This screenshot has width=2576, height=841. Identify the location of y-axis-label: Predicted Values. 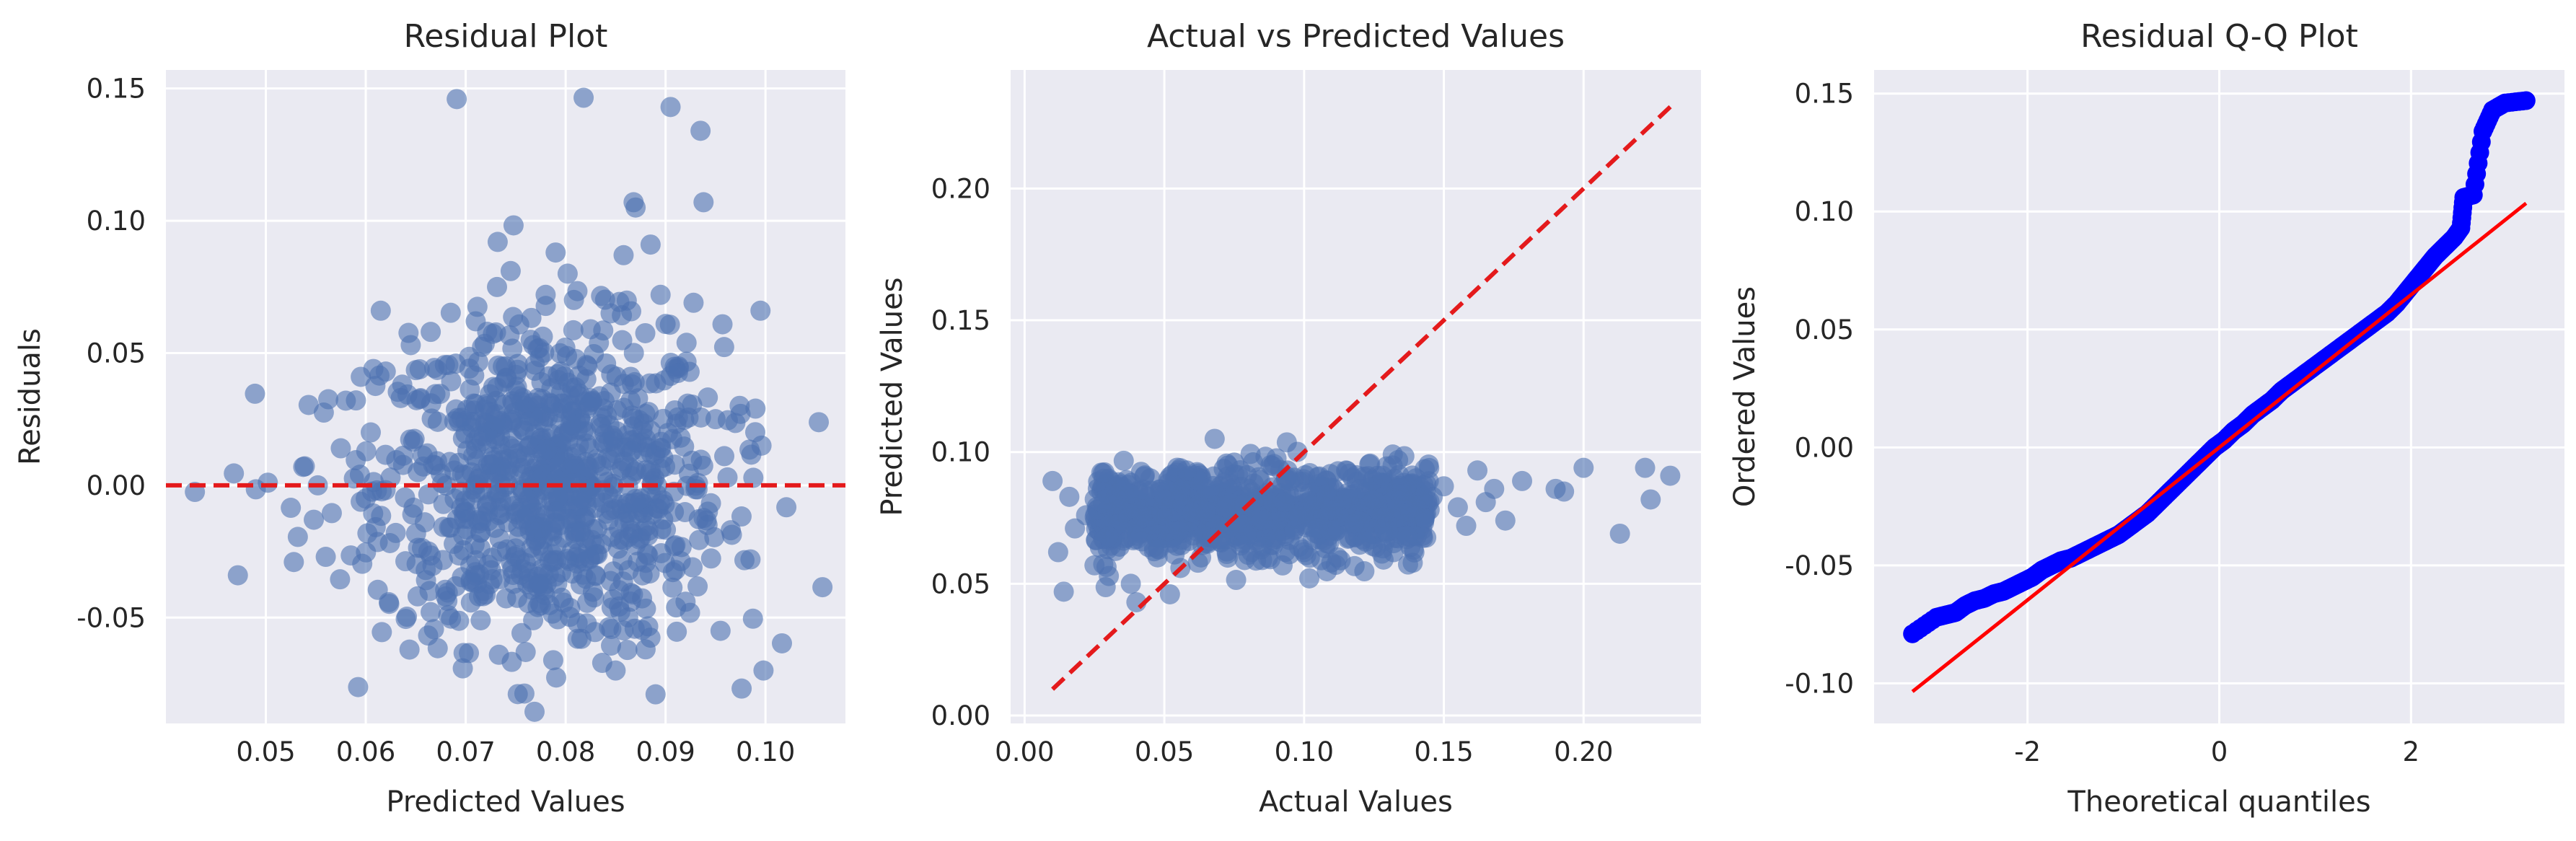
(892, 396).